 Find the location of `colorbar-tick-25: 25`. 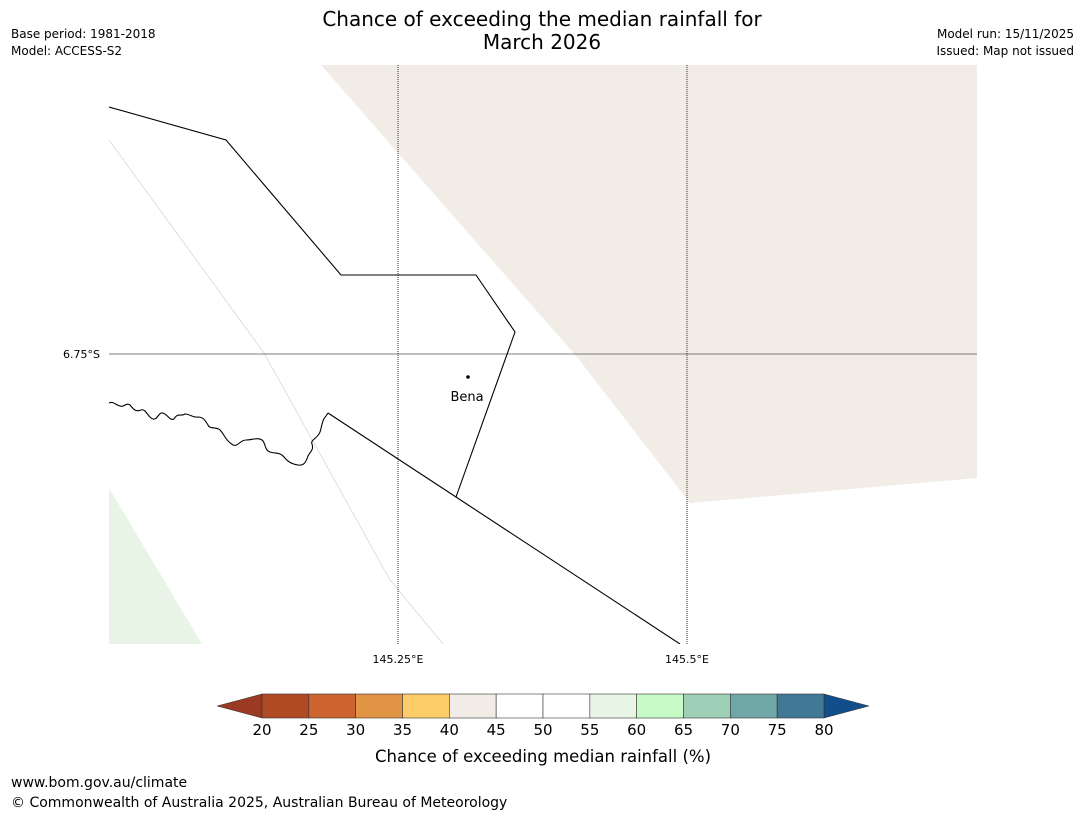

colorbar-tick-25: 25 is located at coordinates (308, 730).